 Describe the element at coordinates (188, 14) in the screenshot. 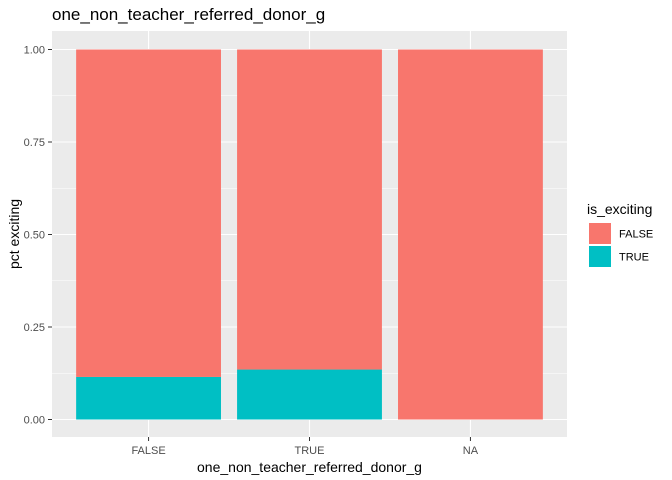

I see `chart-title: one_non_teacher_referred_donor_g` at that location.